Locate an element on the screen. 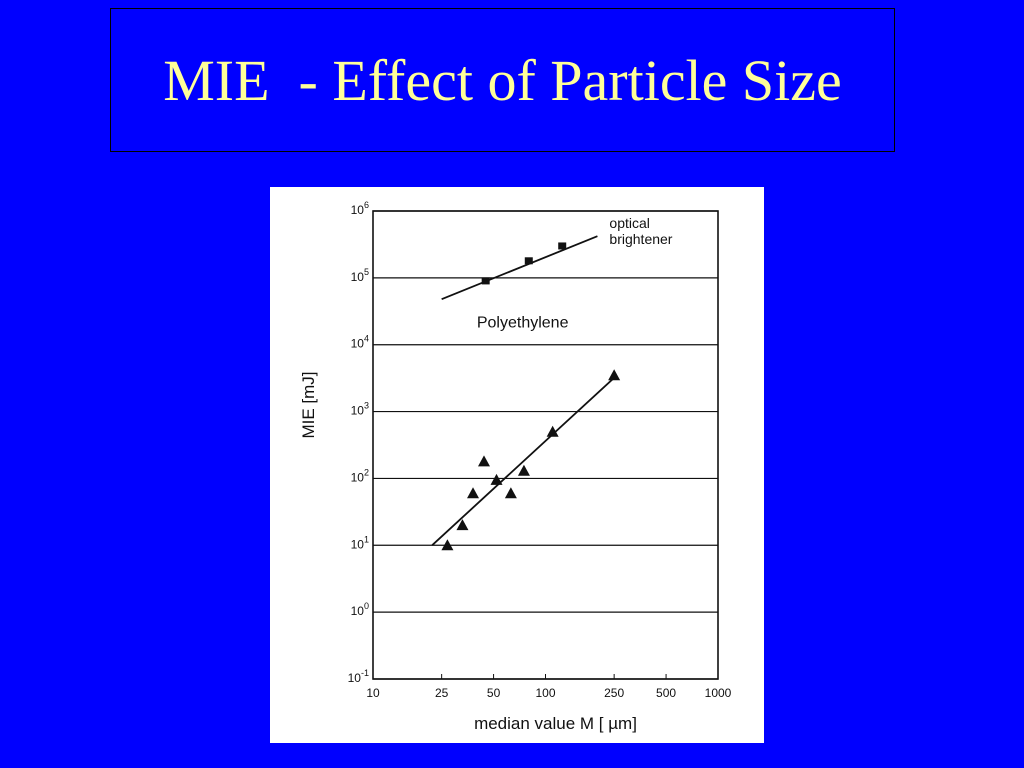 The width and height of the screenshot is (1024, 768). series-label: optical is located at coordinates (629, 223).